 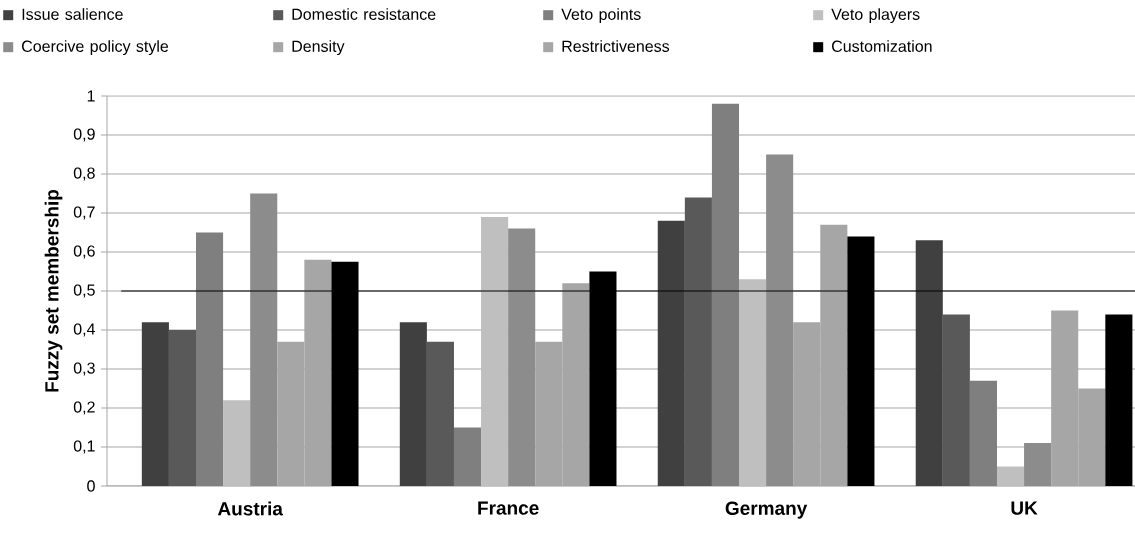 I want to click on y-tick-label: 0,7, so click(x=84, y=213).